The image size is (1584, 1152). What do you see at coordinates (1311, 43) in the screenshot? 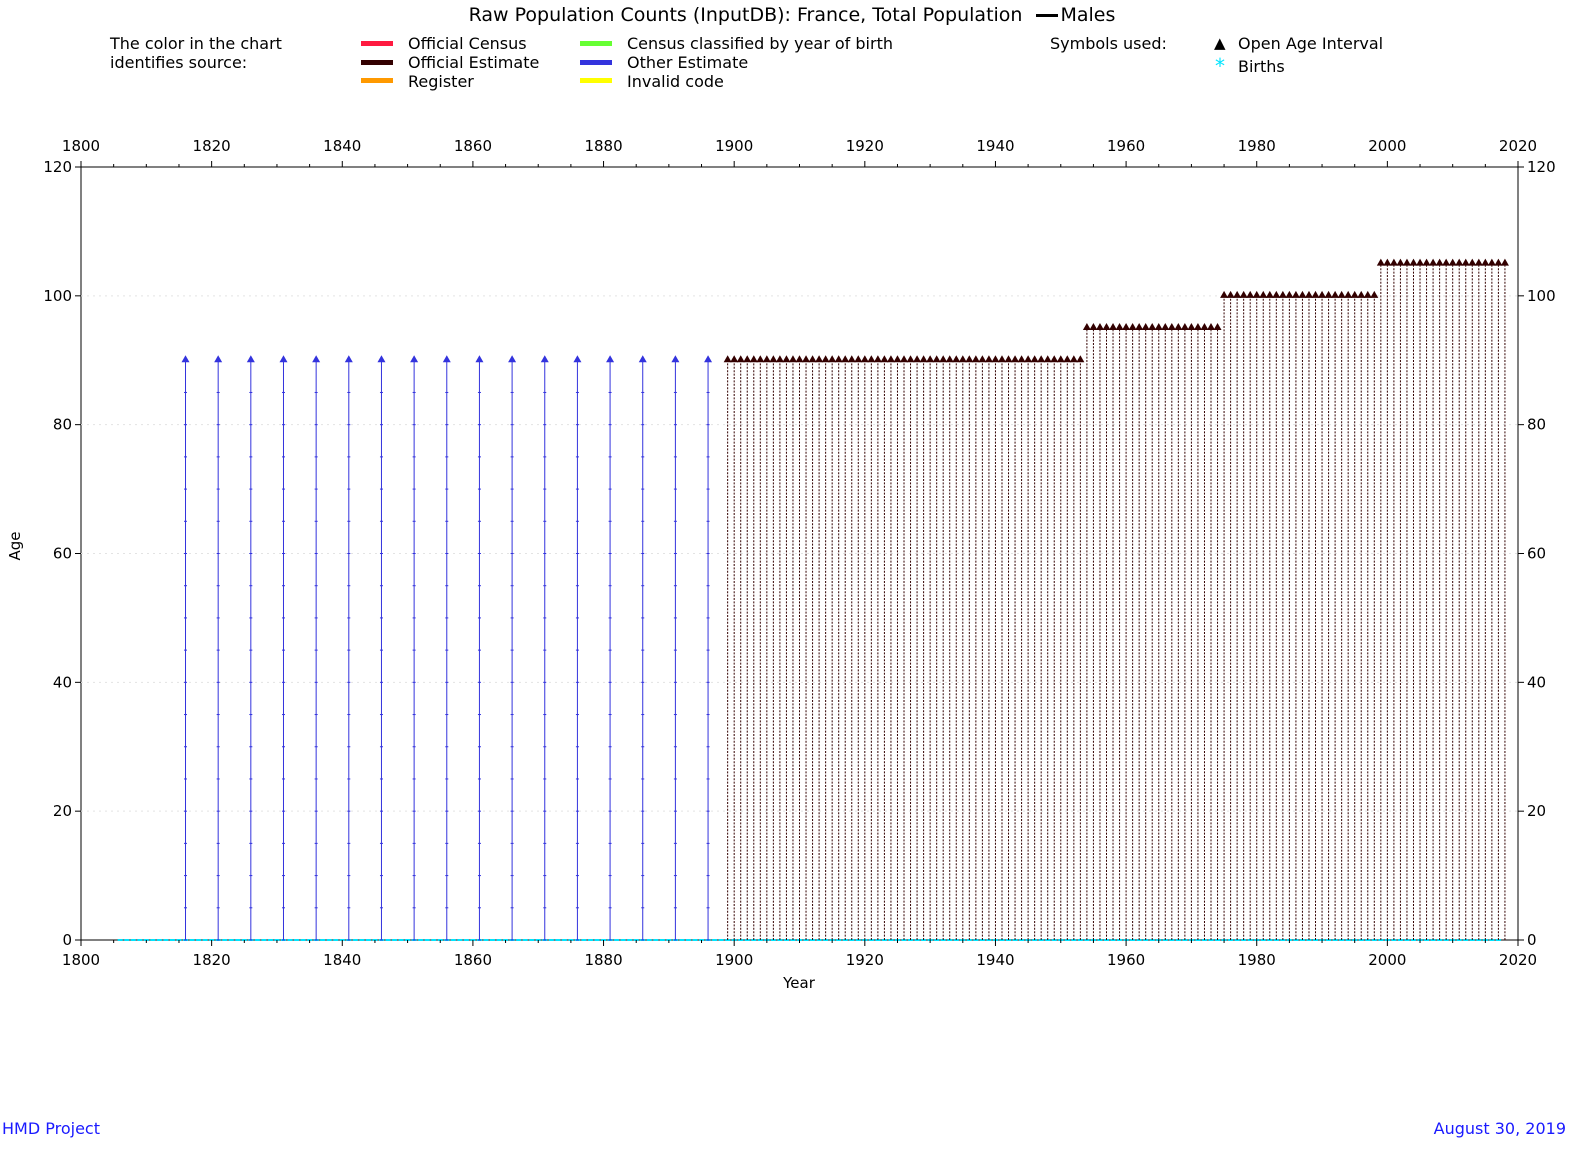
I see `symbol-label-open-age: Open Age Interval` at bounding box center [1311, 43].